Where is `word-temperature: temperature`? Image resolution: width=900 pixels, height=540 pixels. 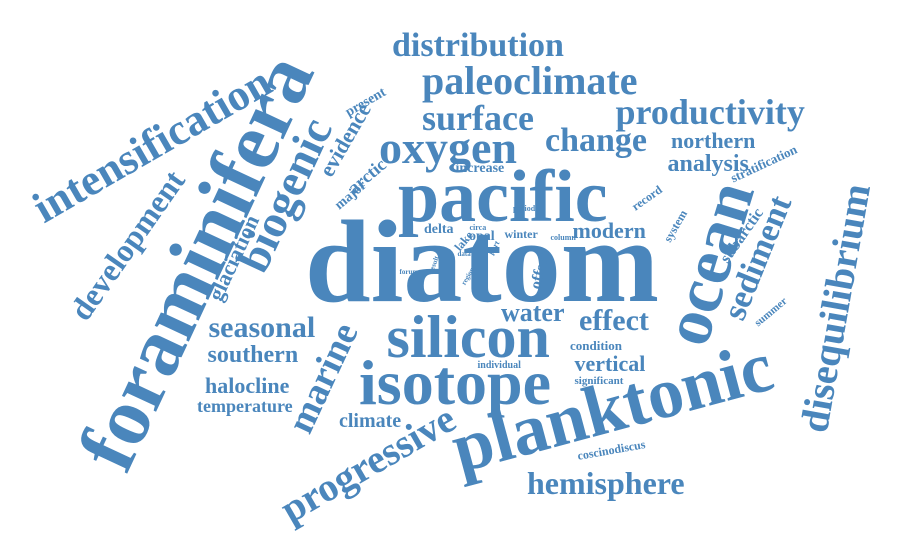 word-temperature: temperature is located at coordinates (245, 406).